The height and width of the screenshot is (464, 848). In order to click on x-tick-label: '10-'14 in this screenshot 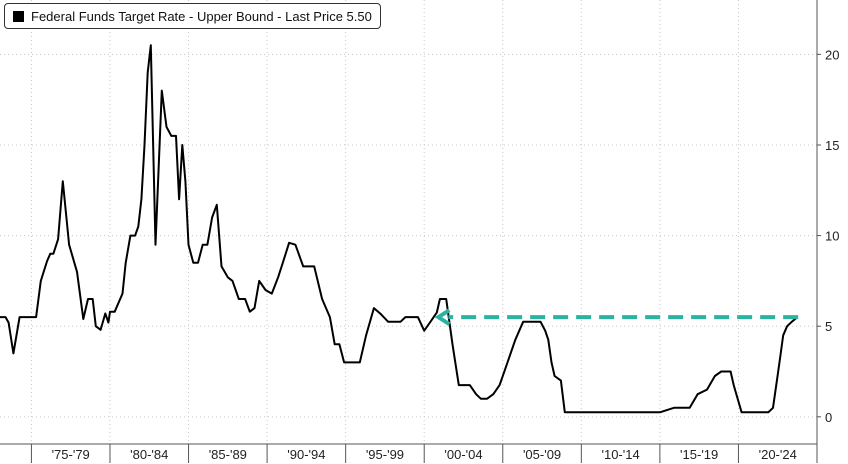, I will do `click(620, 454)`.